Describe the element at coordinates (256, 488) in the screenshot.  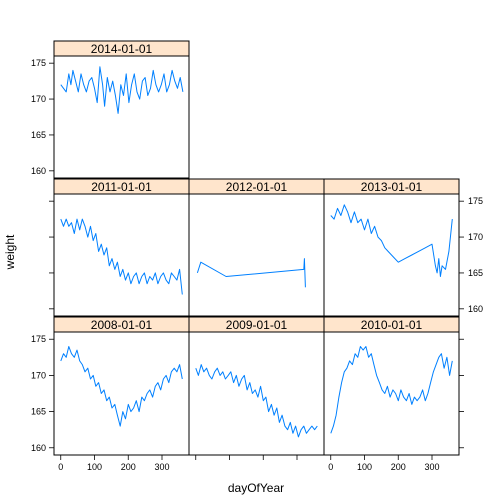
I see `x-axis-label: dayOfYear` at that location.